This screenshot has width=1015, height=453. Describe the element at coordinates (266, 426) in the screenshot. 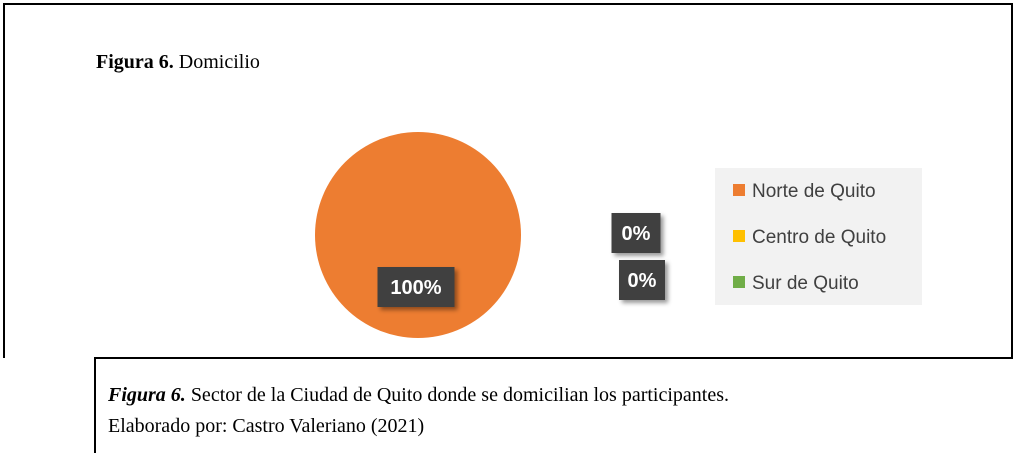

I see `credit: Elaborado por: Castro Valeriano (2021)` at that location.